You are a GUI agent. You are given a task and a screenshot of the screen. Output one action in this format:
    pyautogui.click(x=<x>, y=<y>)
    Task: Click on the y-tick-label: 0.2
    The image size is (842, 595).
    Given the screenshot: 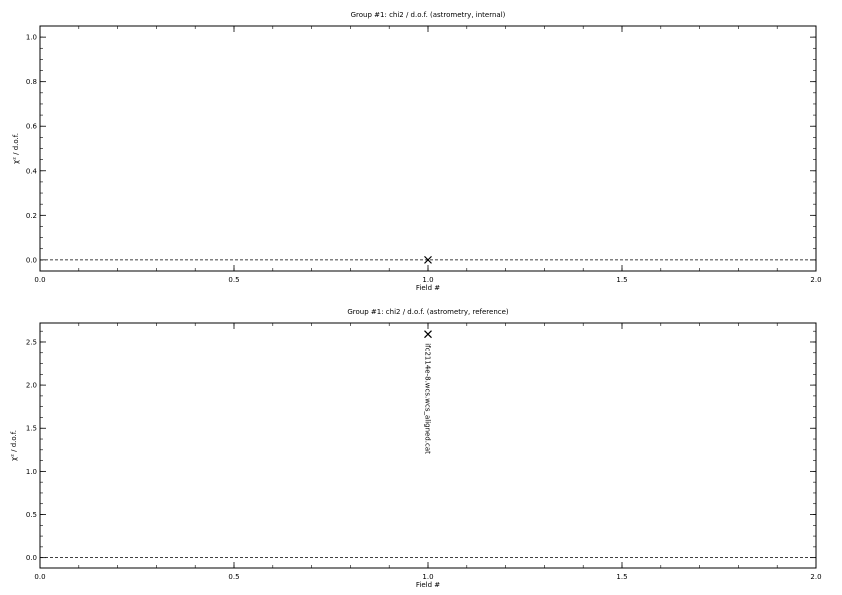 What is the action you would take?
    pyautogui.click(x=31, y=216)
    